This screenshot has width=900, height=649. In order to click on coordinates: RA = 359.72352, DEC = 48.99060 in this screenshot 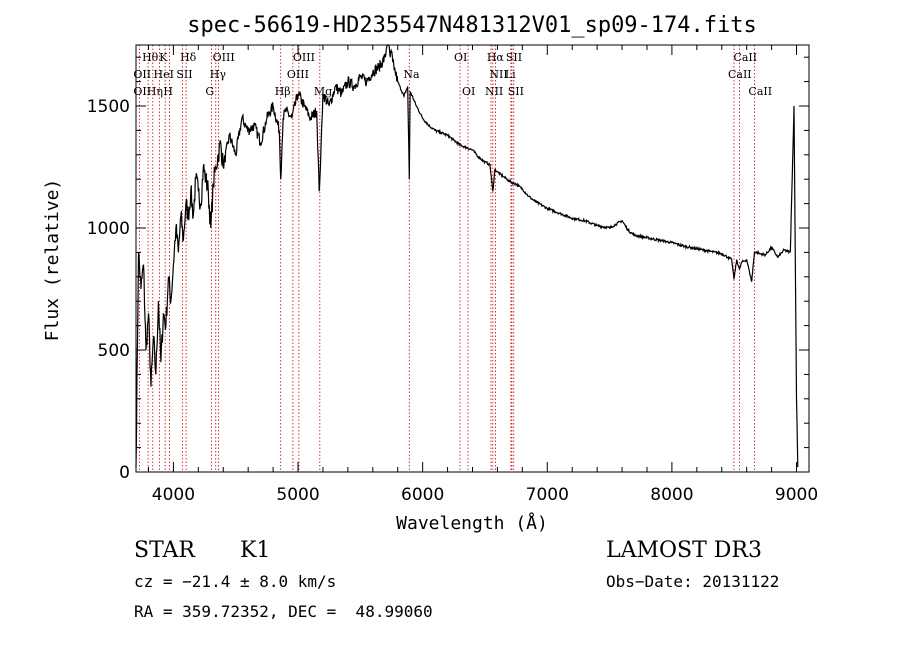, I will do `click(283, 611)`.